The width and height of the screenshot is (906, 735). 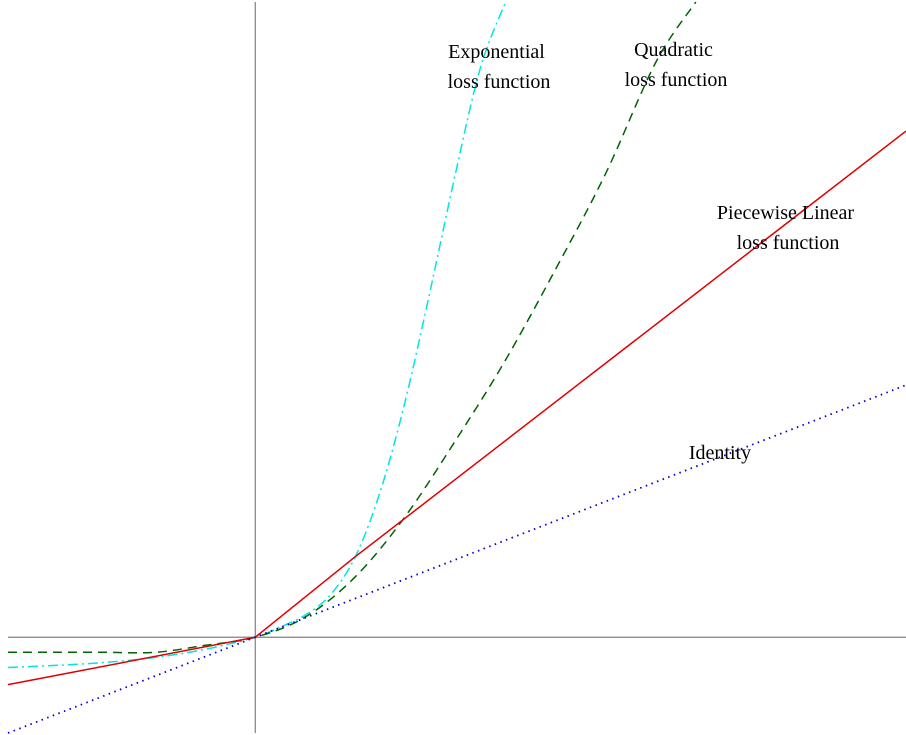 What do you see at coordinates (673, 50) in the screenshot?
I see `label-quadratic-line-1: Quadratic` at bounding box center [673, 50].